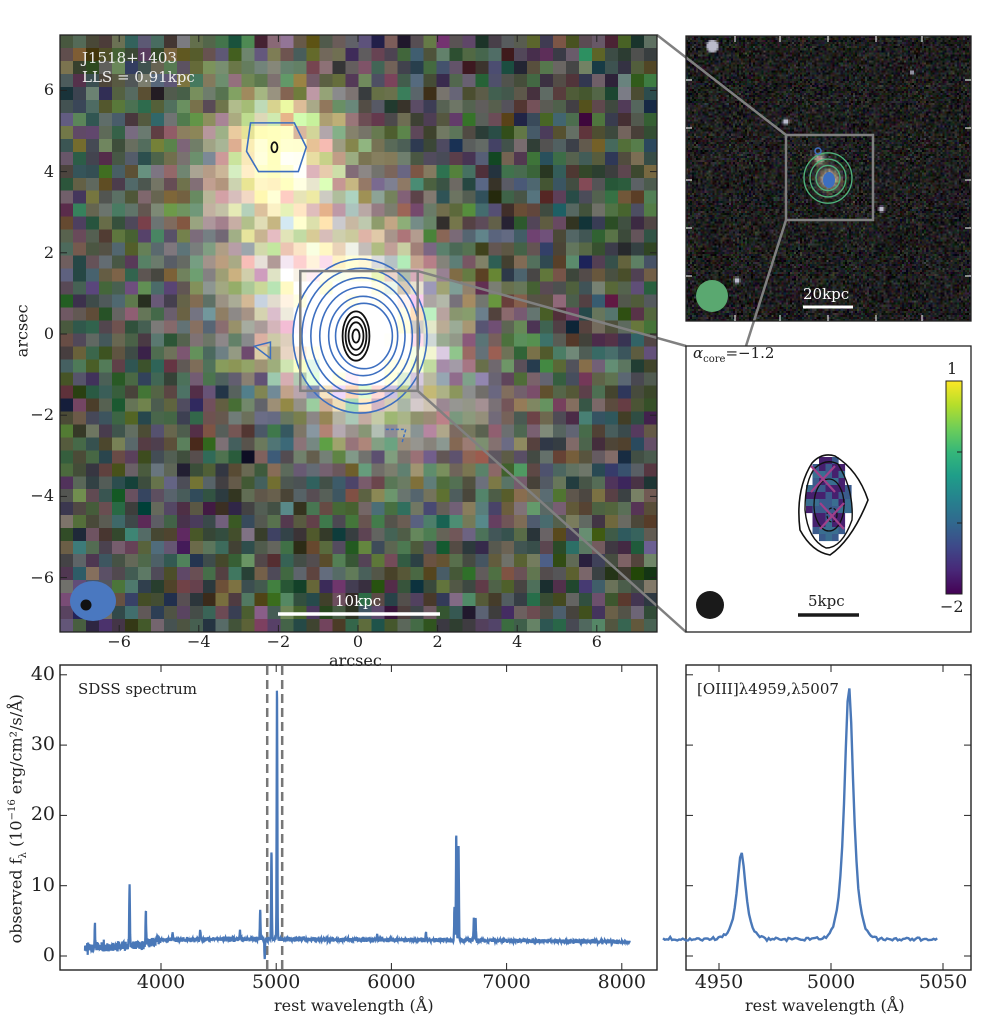 This screenshot has height=1024, width=999. What do you see at coordinates (138, 689) in the screenshot?
I see `spectrum-title: SDSS spectrum` at bounding box center [138, 689].